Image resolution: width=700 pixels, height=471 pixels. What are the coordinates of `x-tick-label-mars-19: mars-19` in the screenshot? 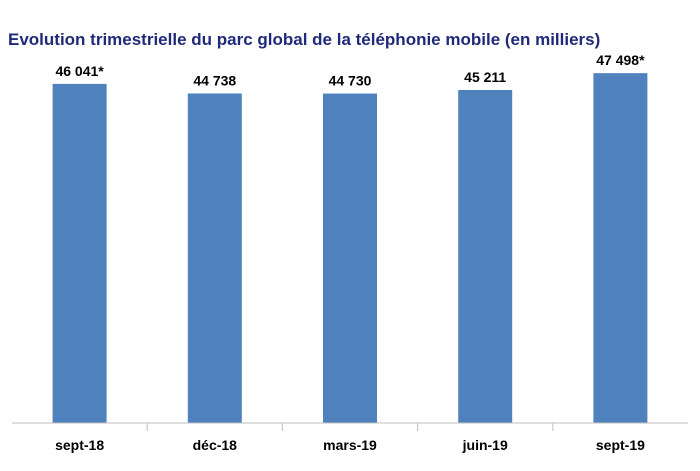 It's located at (350, 445).